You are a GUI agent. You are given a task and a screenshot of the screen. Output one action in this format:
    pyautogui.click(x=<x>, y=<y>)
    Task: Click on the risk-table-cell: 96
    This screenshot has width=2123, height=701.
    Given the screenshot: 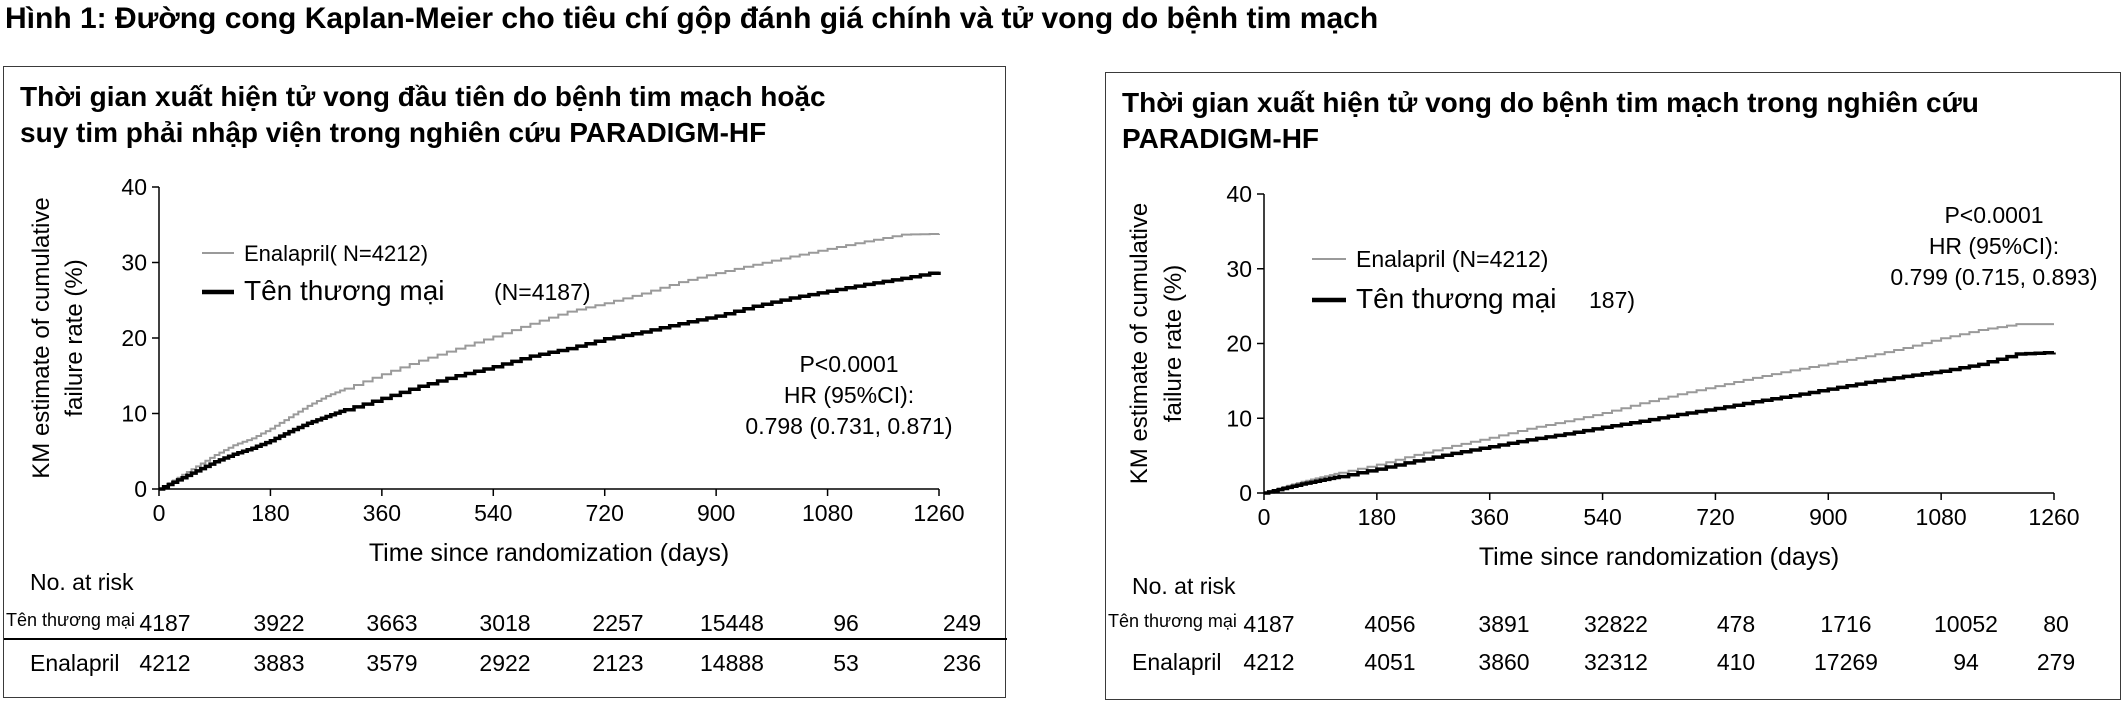 What is the action you would take?
    pyautogui.click(x=846, y=623)
    